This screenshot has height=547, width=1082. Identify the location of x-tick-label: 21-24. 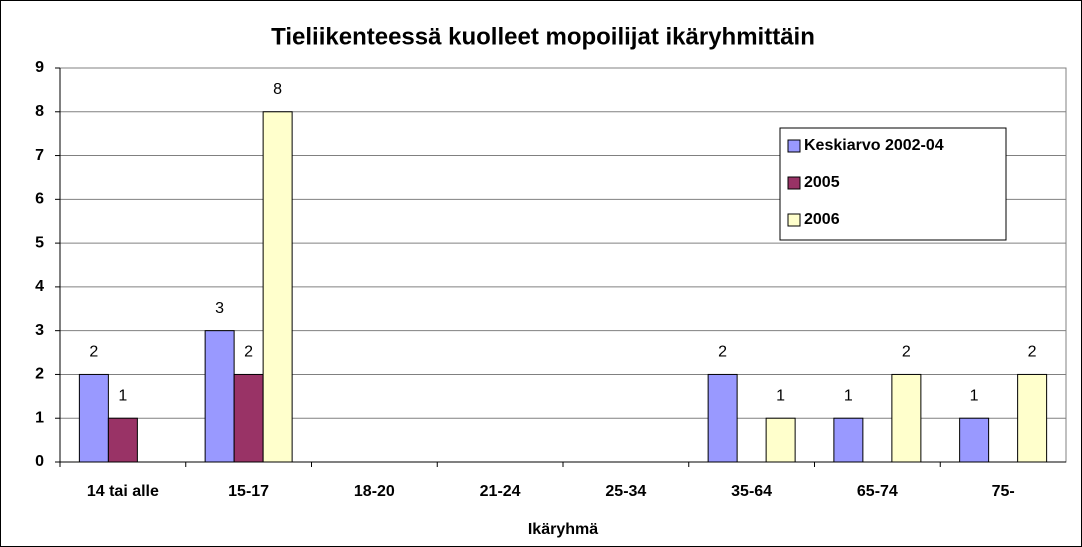
(500, 491).